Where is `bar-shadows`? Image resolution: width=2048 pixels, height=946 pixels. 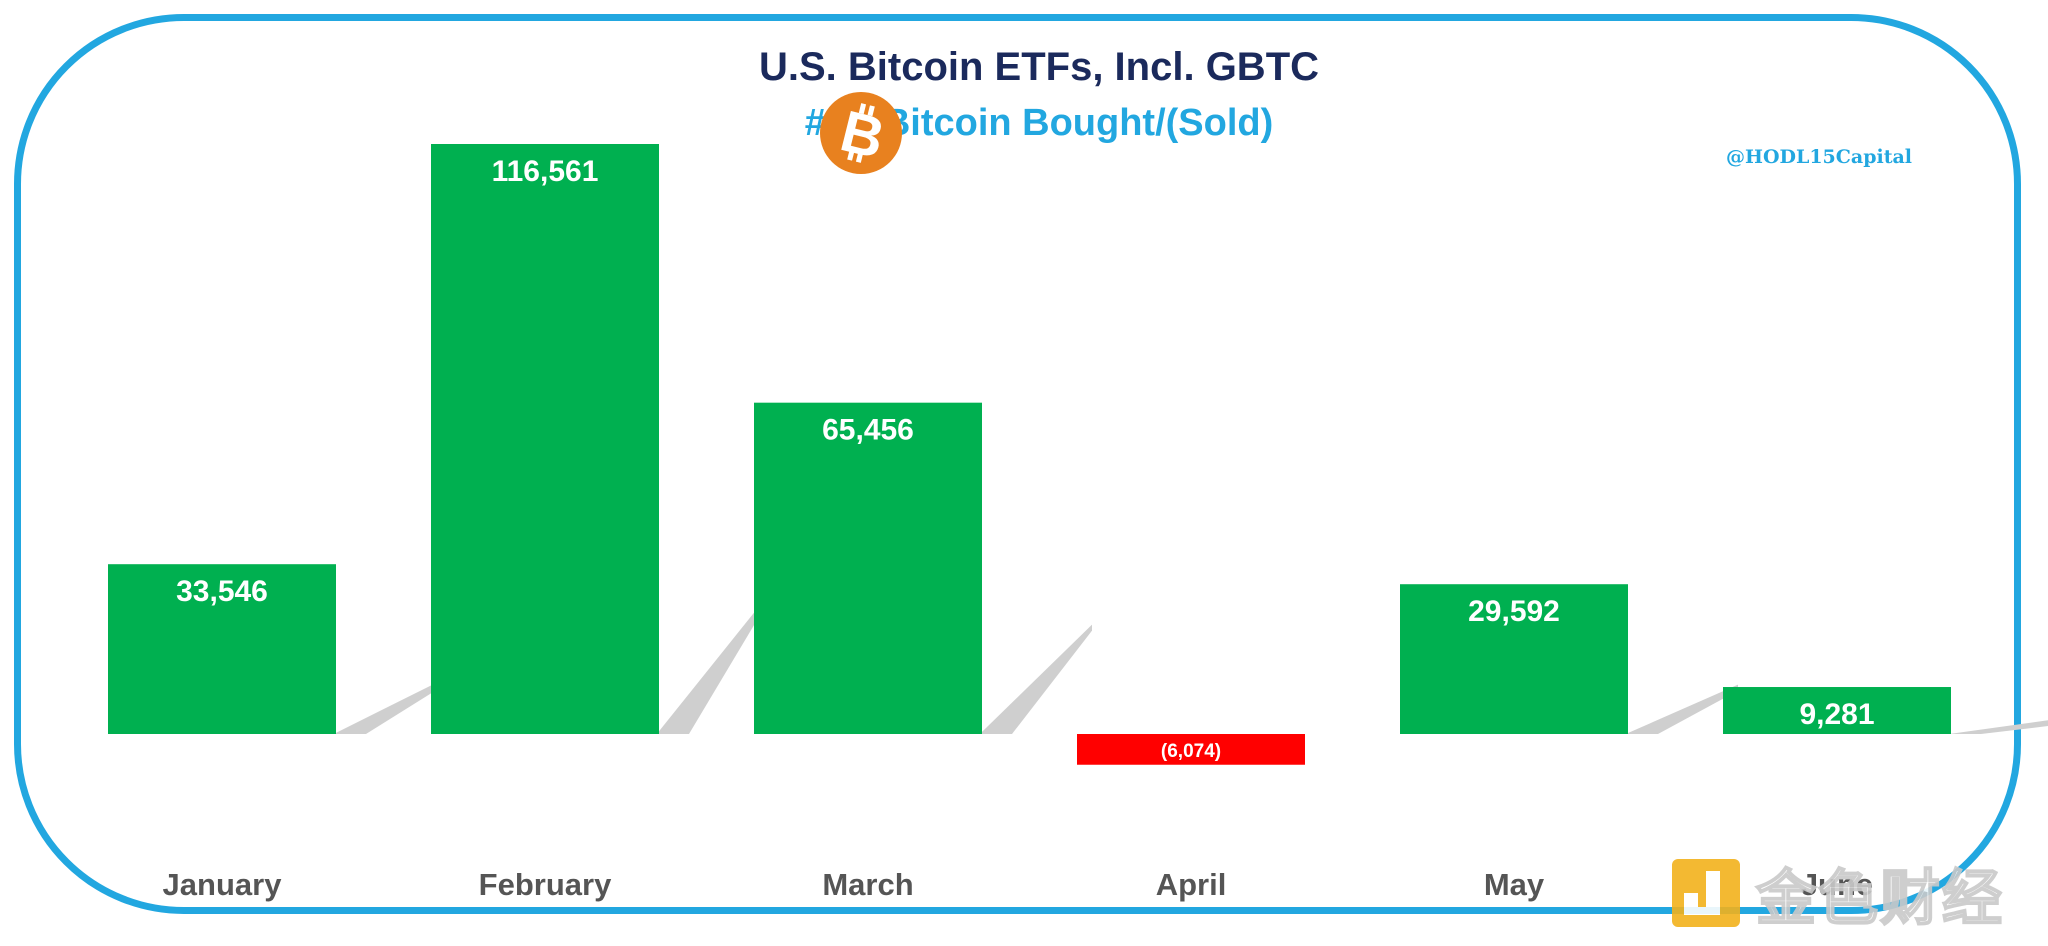
bar-shadows is located at coordinates (1192, 664).